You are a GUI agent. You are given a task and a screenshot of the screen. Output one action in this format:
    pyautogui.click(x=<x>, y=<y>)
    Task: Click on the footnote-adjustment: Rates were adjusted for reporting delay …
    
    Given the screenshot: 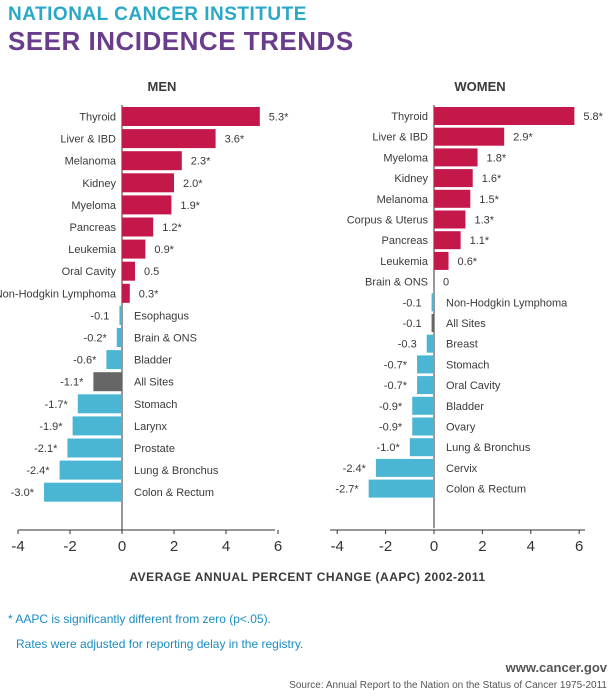 What is the action you would take?
    pyautogui.click(x=160, y=644)
    